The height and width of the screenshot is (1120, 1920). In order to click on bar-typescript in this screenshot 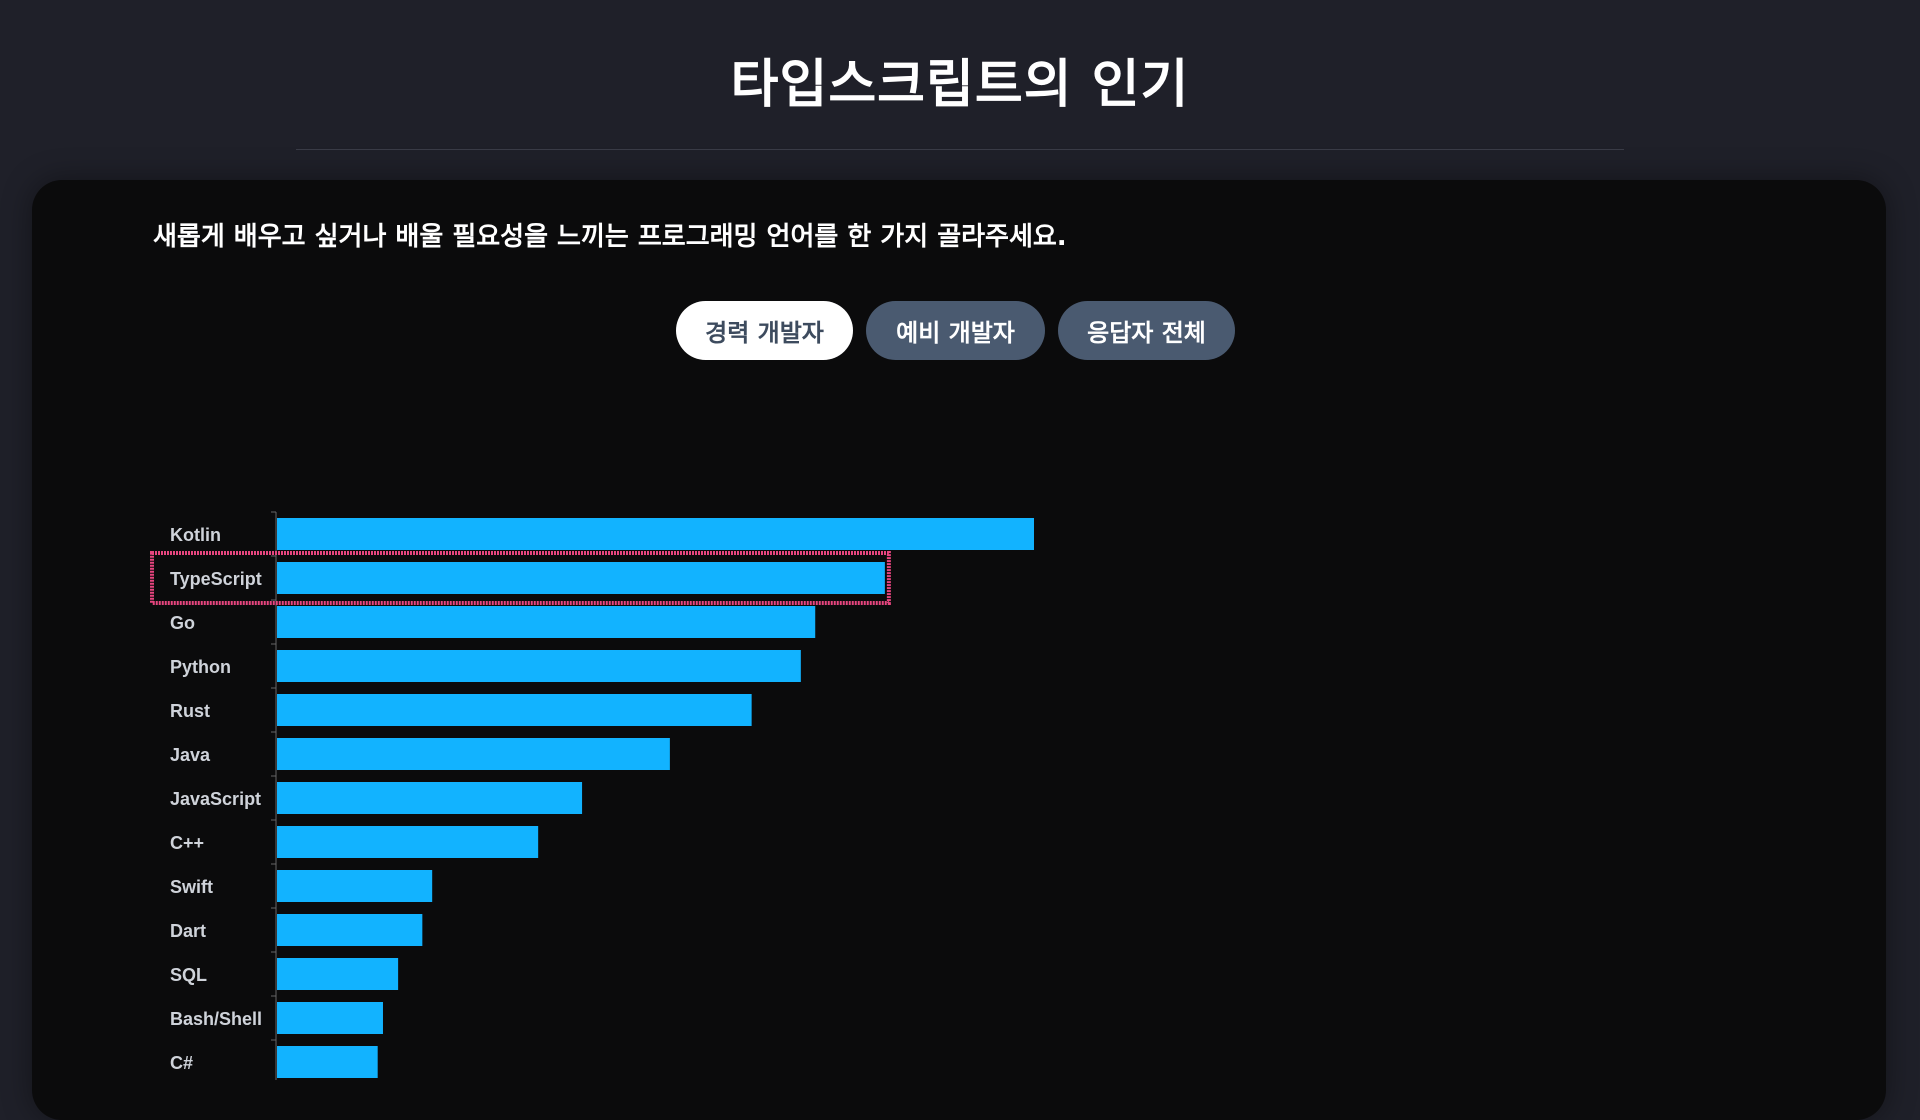, I will do `click(581, 578)`.